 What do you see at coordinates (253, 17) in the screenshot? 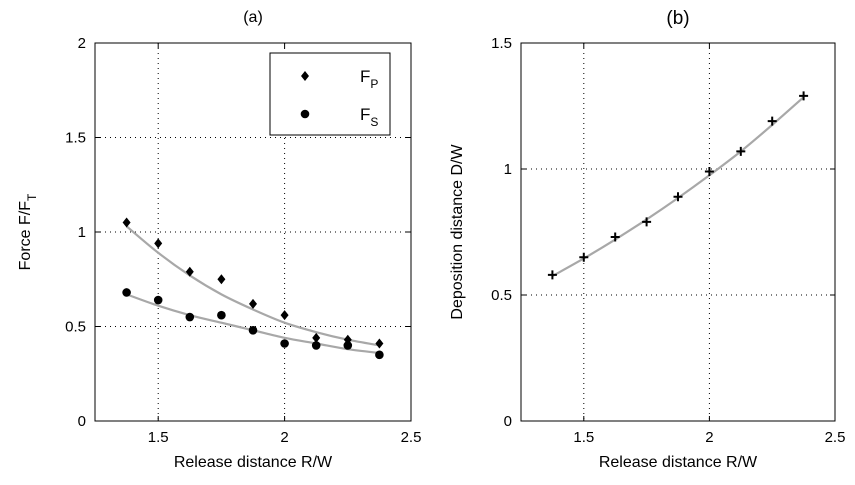
I see `panel-title: (a)` at bounding box center [253, 17].